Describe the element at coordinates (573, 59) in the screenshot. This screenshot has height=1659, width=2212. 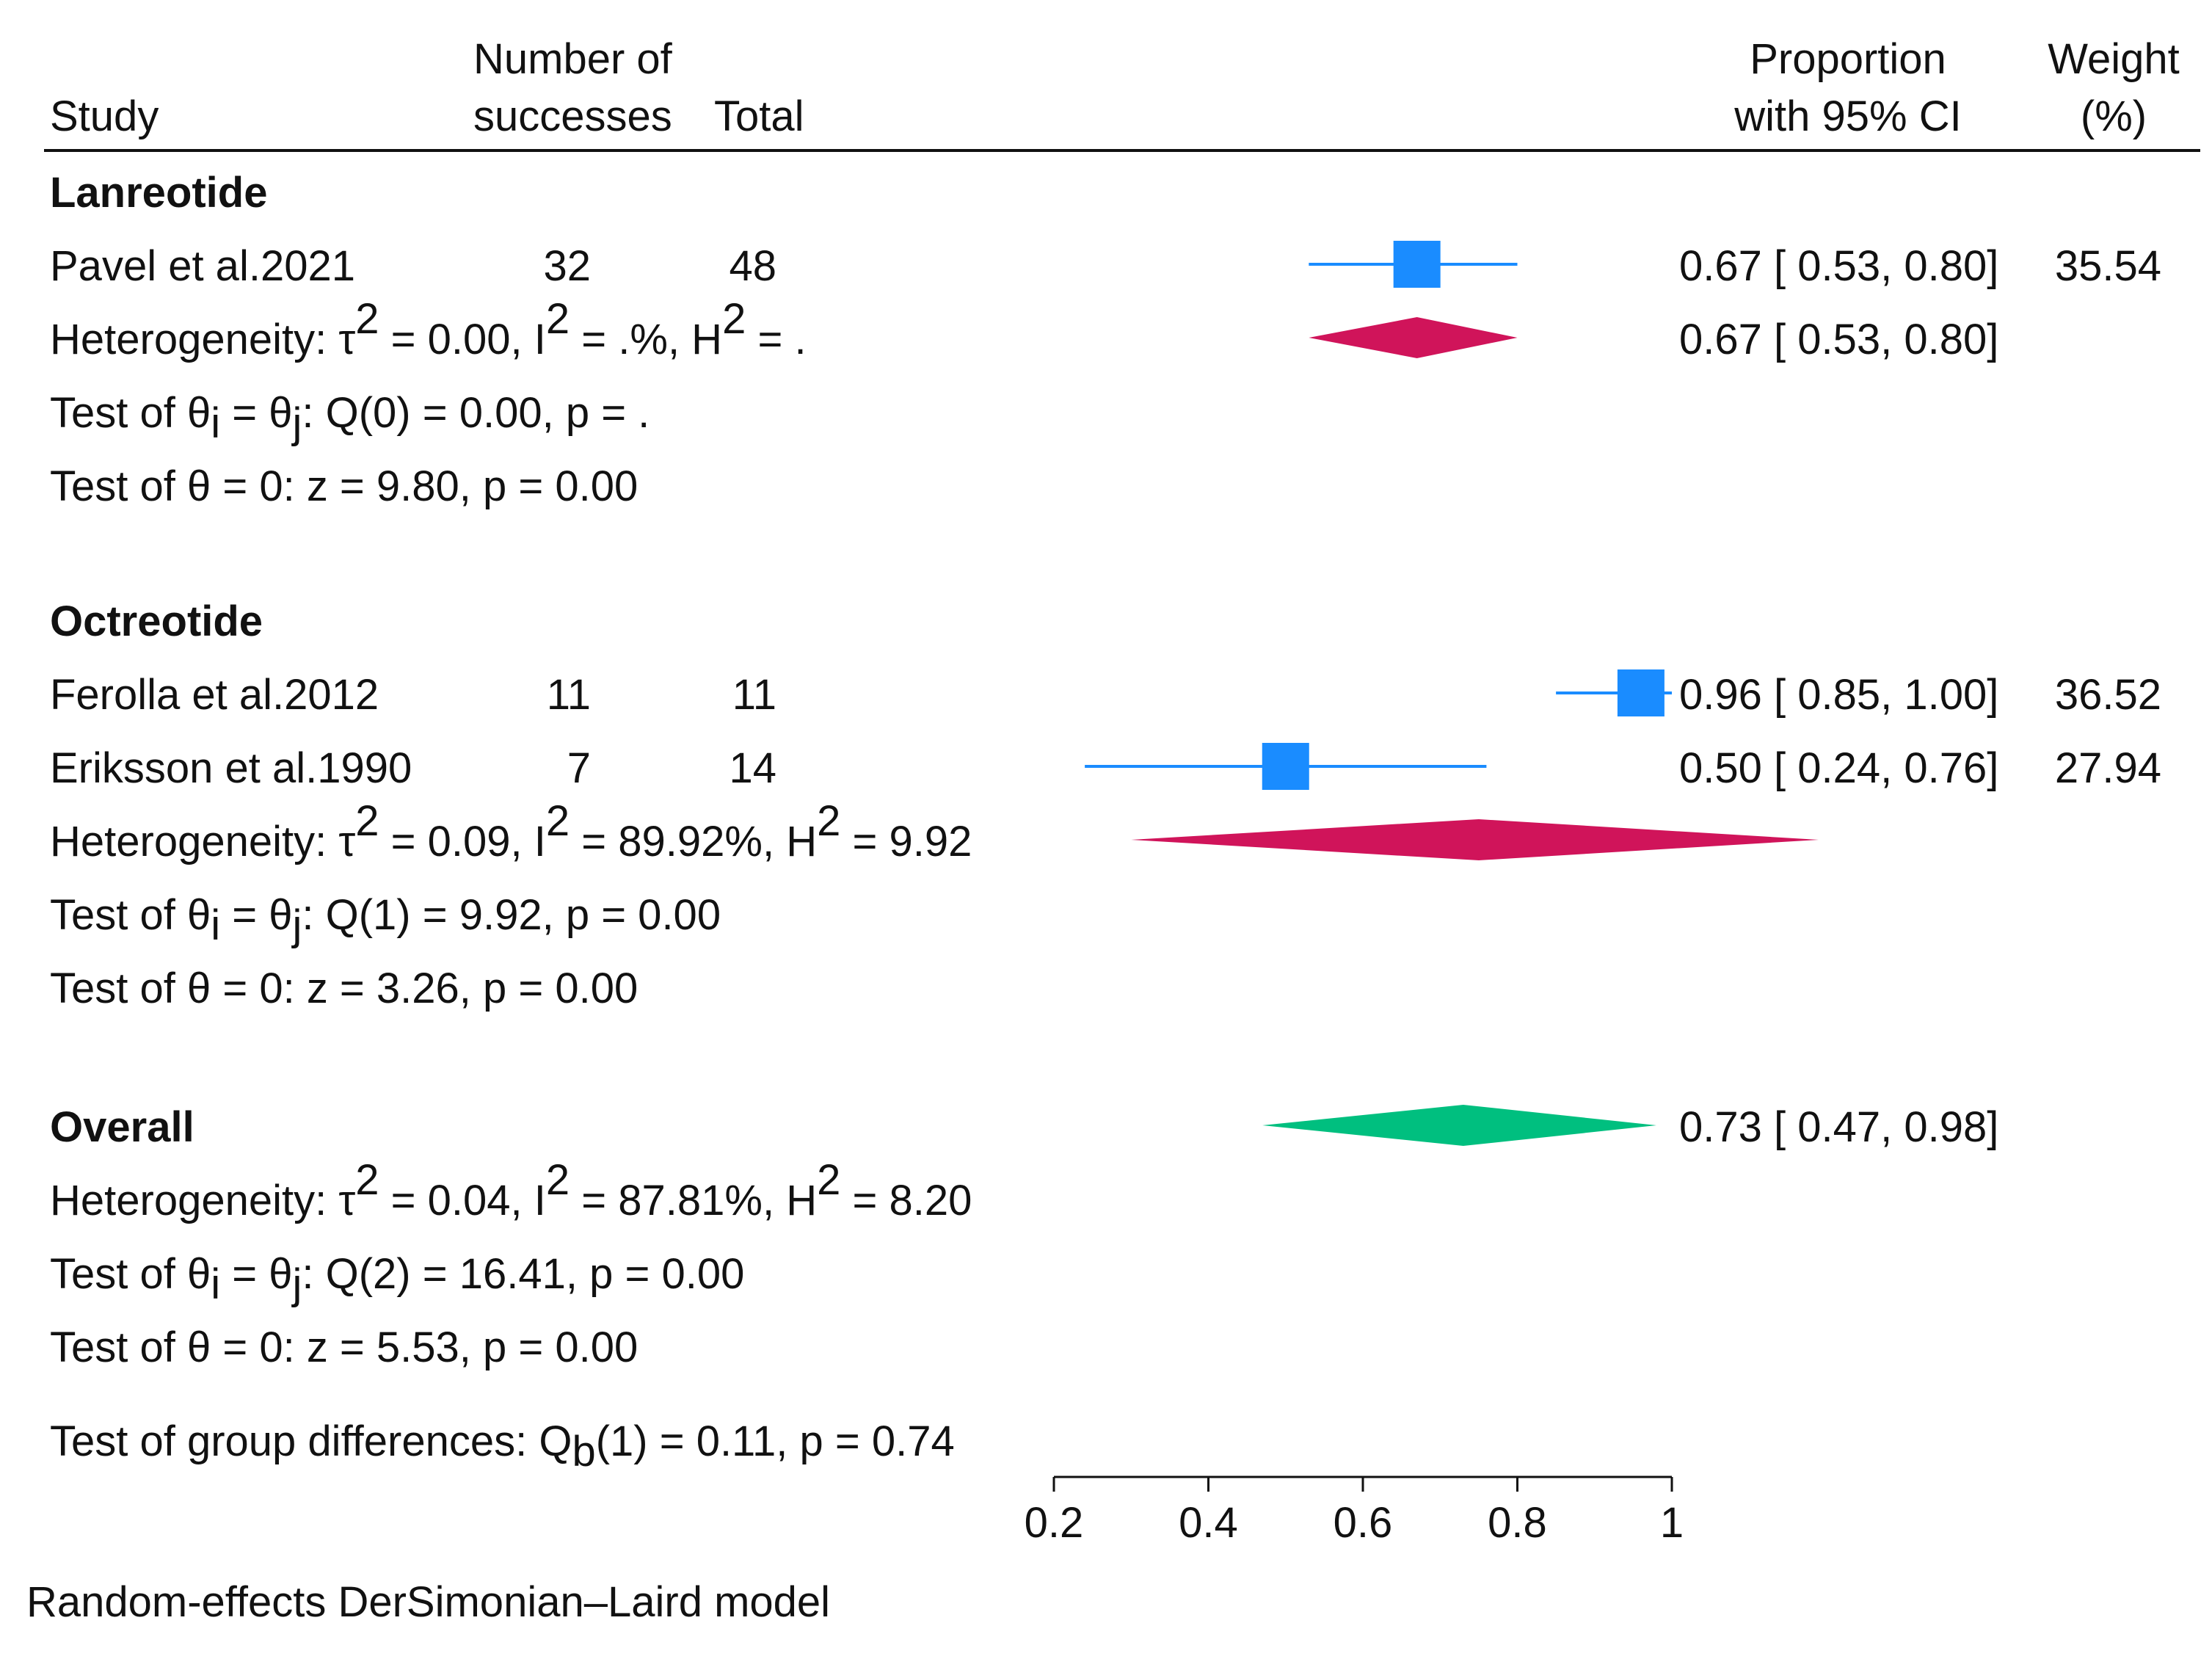
I see `header-successes-line1: Number of` at that location.